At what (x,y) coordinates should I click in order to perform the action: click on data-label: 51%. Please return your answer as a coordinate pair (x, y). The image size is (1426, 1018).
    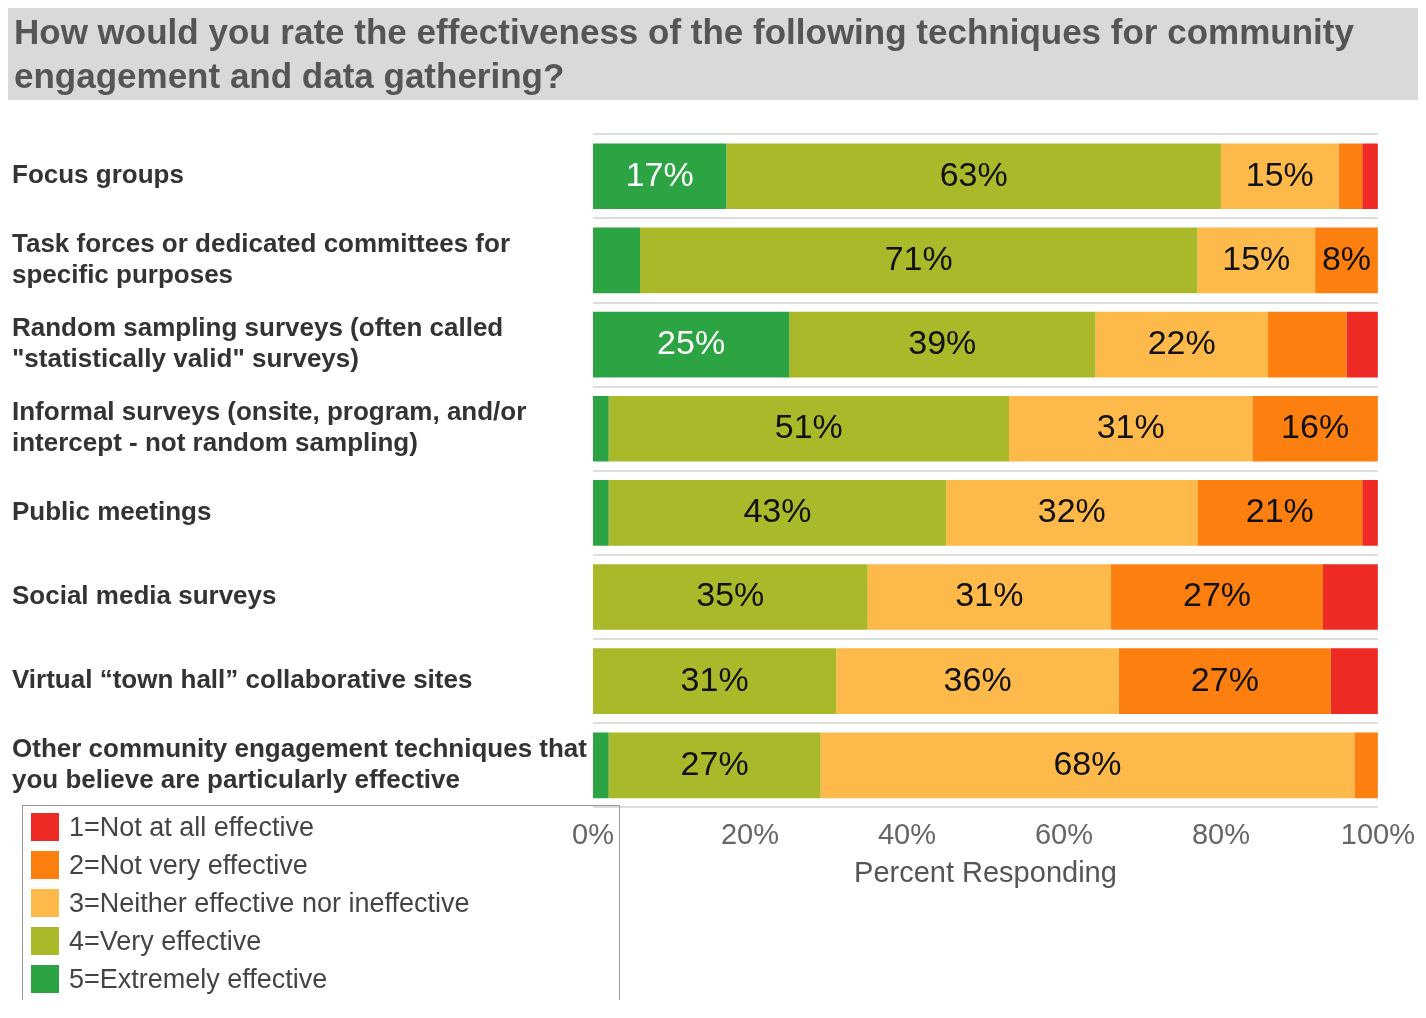
    Looking at the image, I should click on (808, 426).